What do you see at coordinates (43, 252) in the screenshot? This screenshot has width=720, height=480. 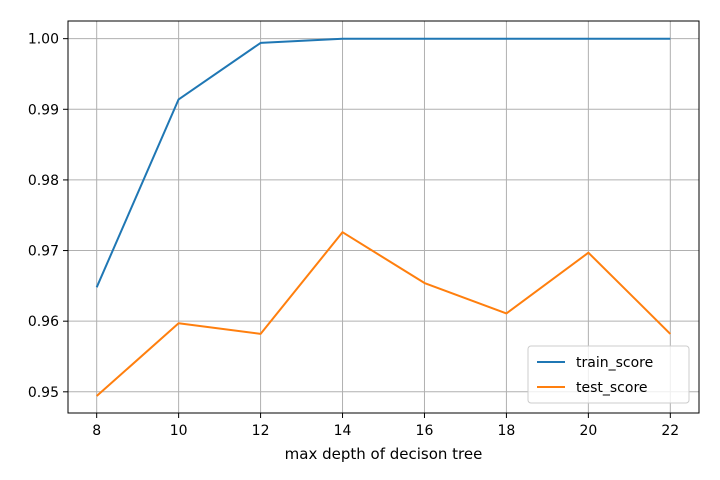 I see `y-tick-label: 0.97` at bounding box center [43, 252].